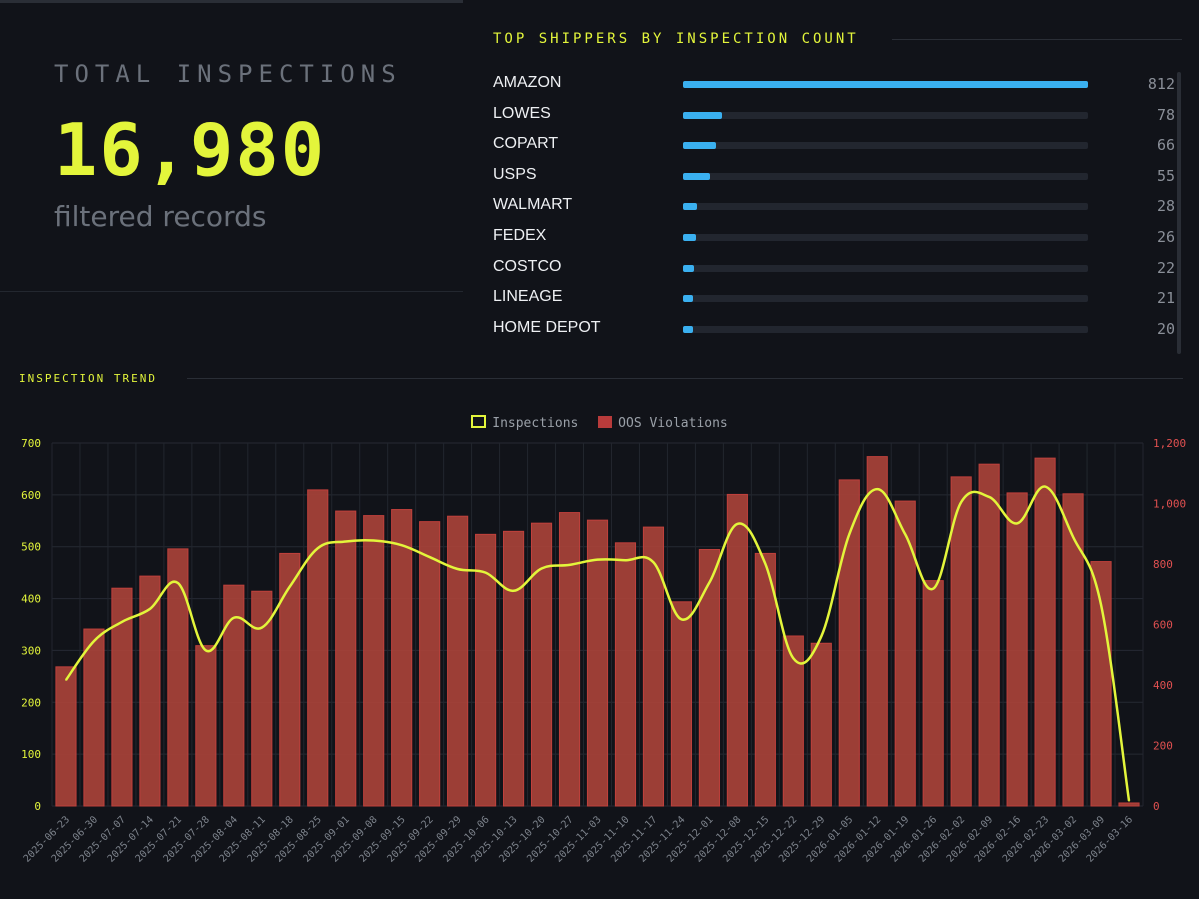 The width and height of the screenshot is (1199, 899). Describe the element at coordinates (103, 839) in the screenshot. I see `x-tick-label: 2025-07-07` at that location.